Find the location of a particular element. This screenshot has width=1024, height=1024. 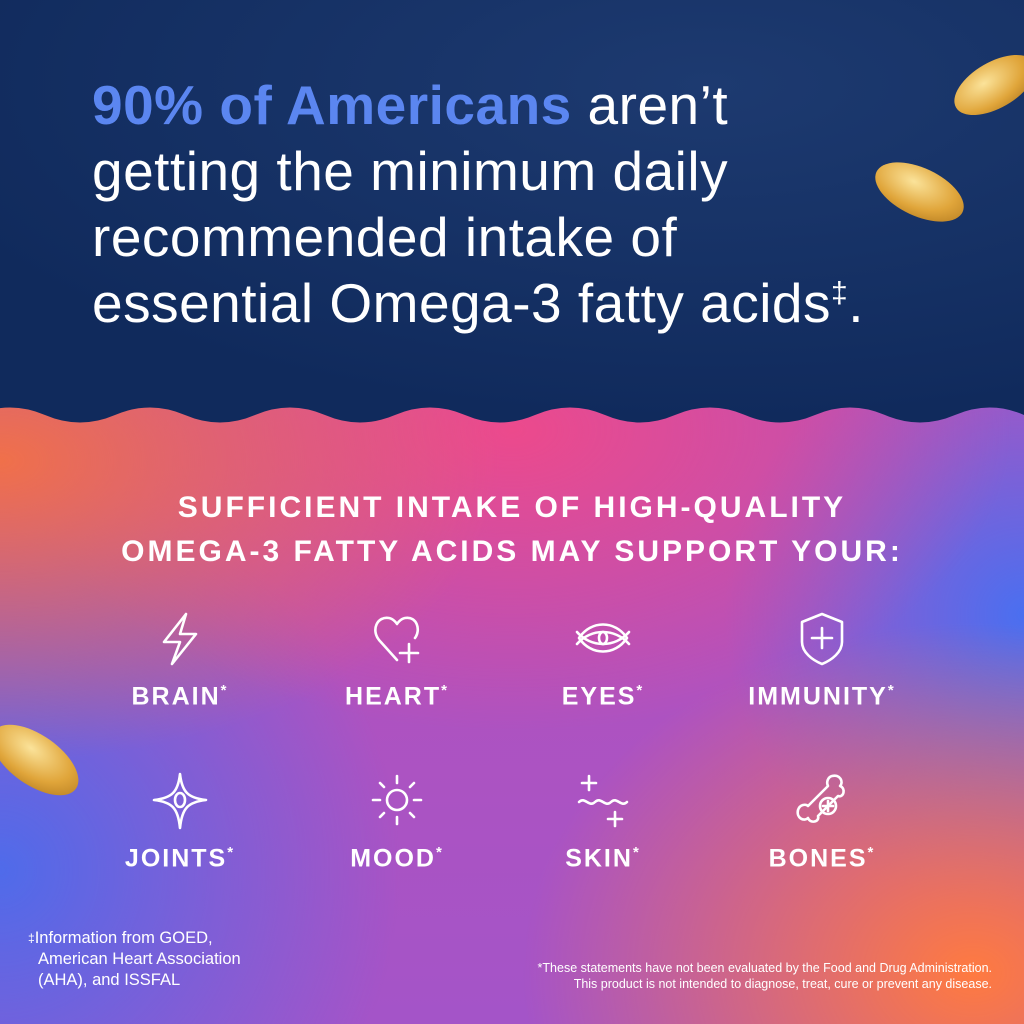

benefit-bones: BONES* is located at coordinates (822, 821).